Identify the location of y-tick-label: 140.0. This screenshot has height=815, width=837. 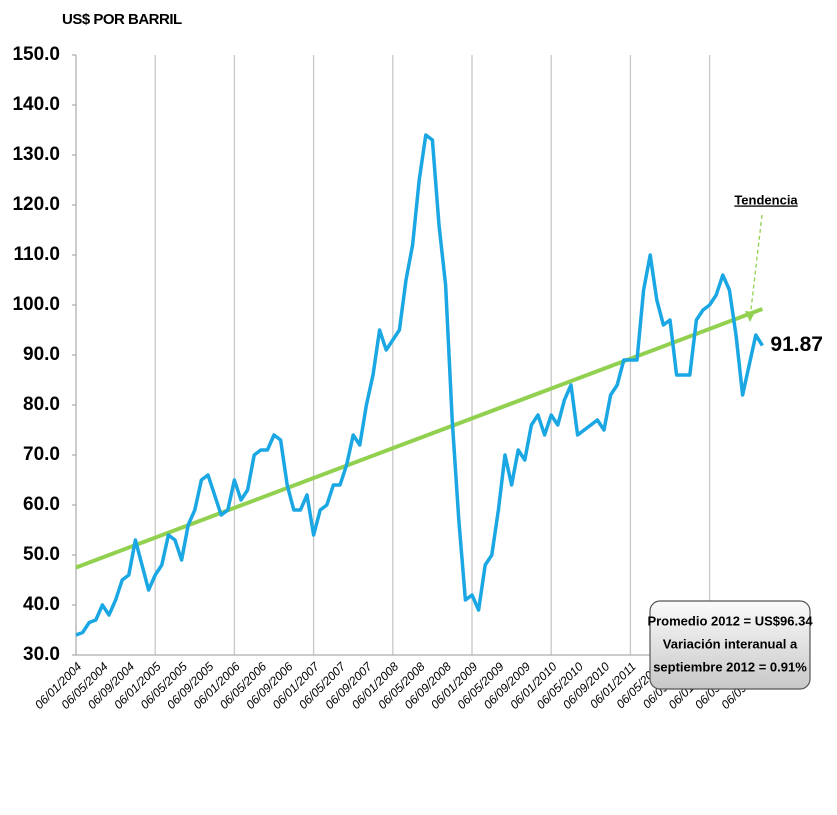
(36, 104).